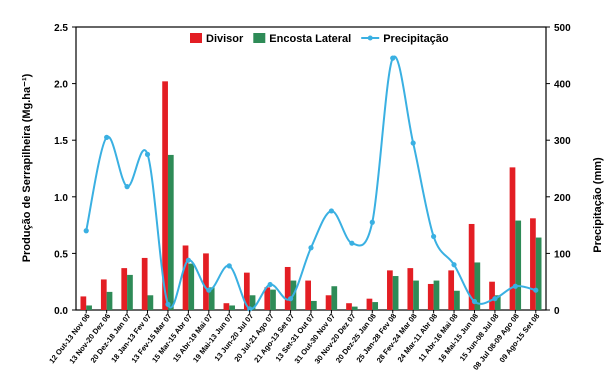 The width and height of the screenshot is (609, 383). What do you see at coordinates (562, 198) in the screenshot?
I see `y2-tick-label: 200` at bounding box center [562, 198].